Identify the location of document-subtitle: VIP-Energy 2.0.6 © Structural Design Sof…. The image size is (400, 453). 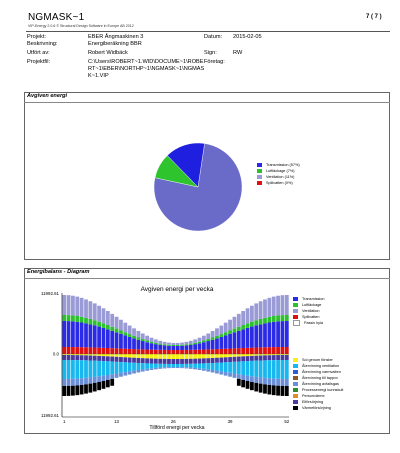
(81, 26).